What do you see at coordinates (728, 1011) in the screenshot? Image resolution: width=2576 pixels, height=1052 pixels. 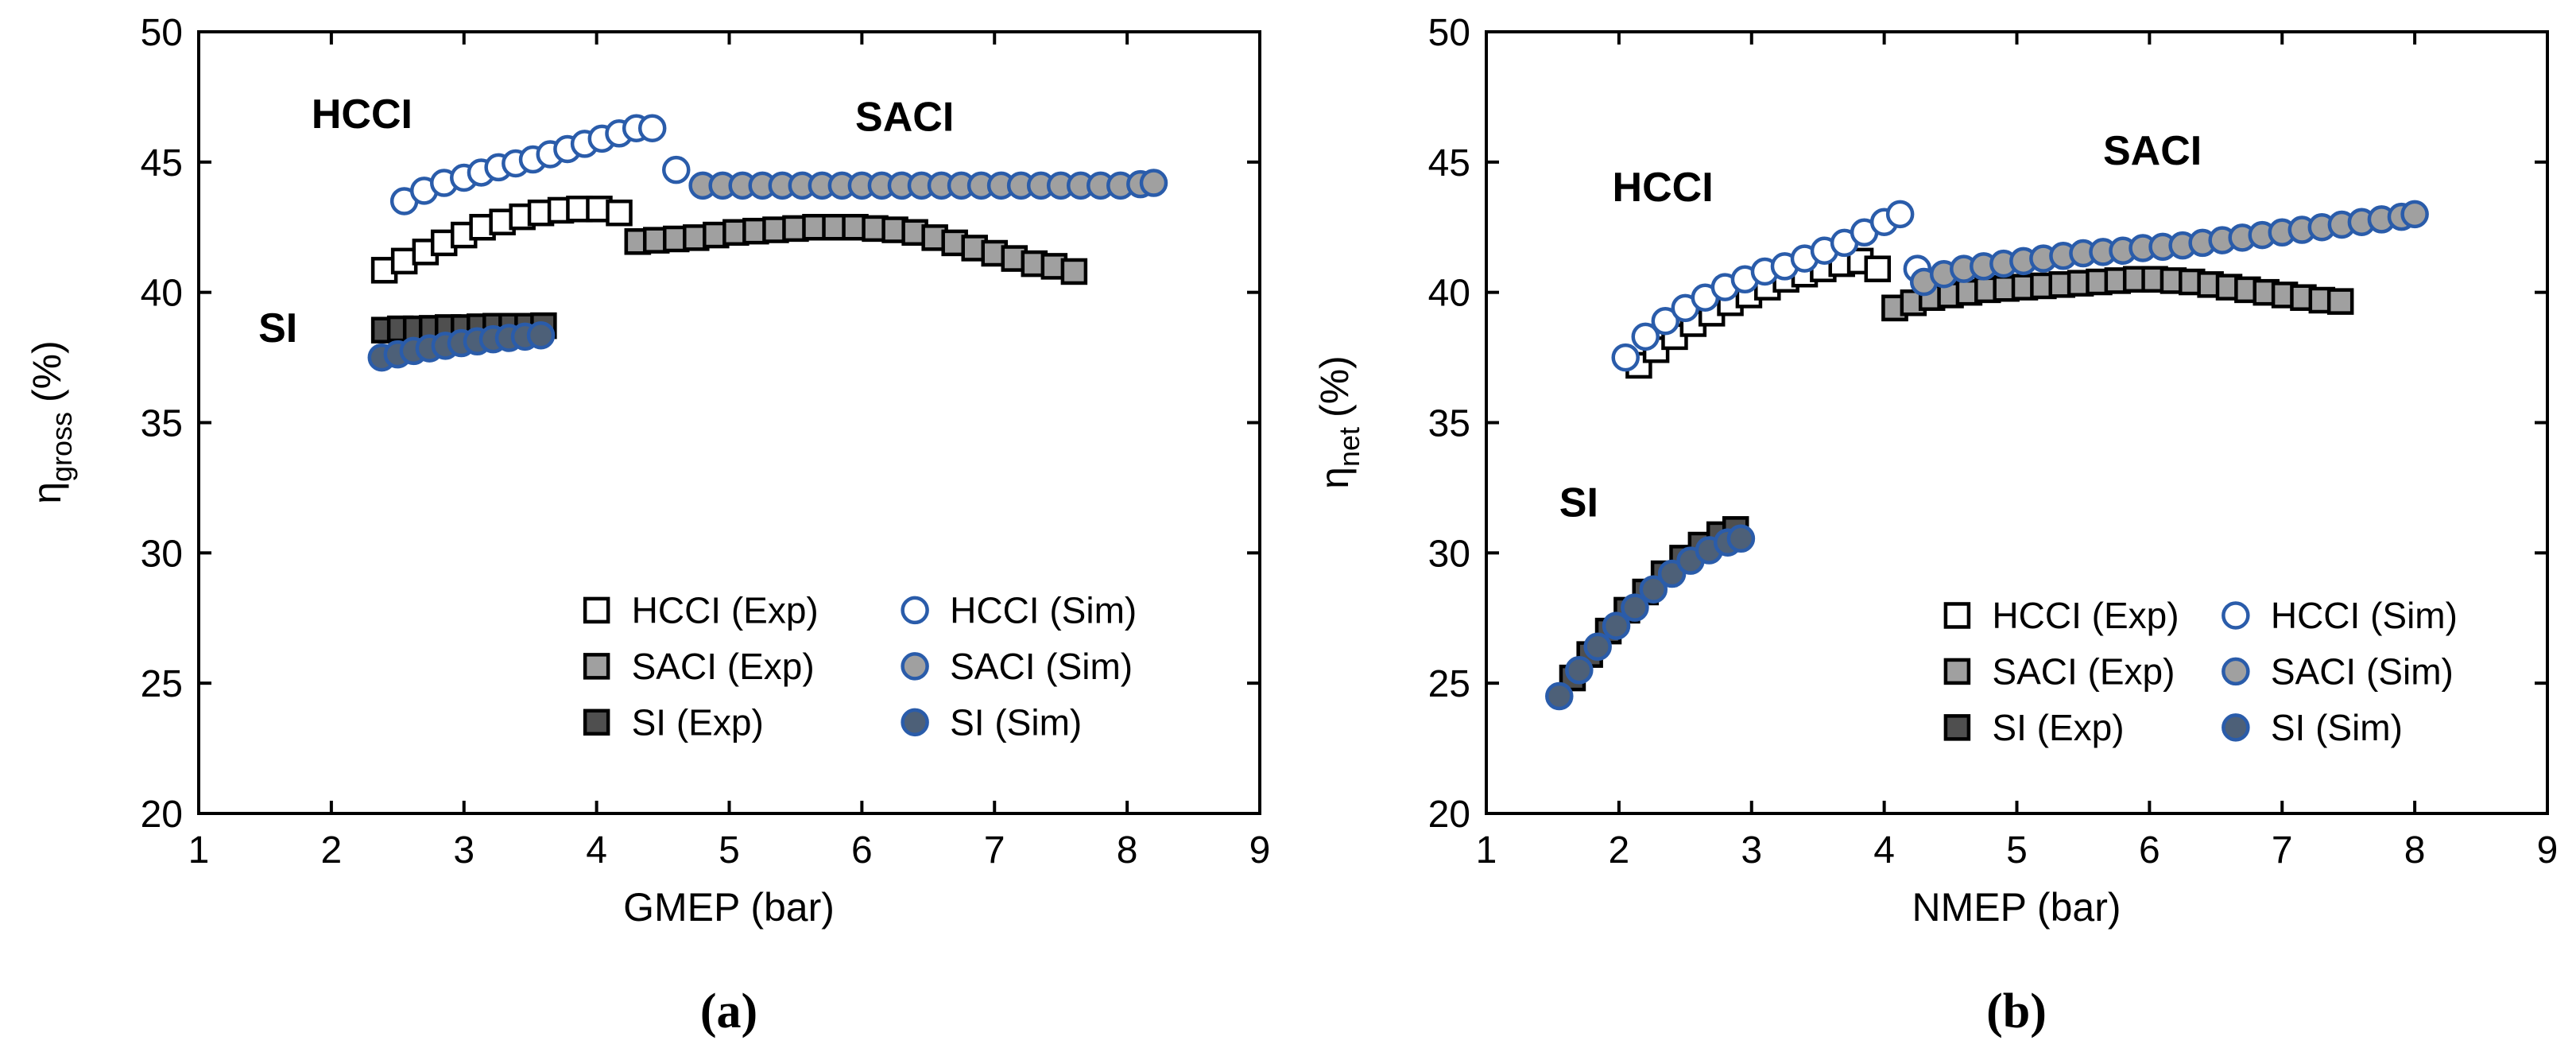 I see `caption-a: (a)` at bounding box center [728, 1011].